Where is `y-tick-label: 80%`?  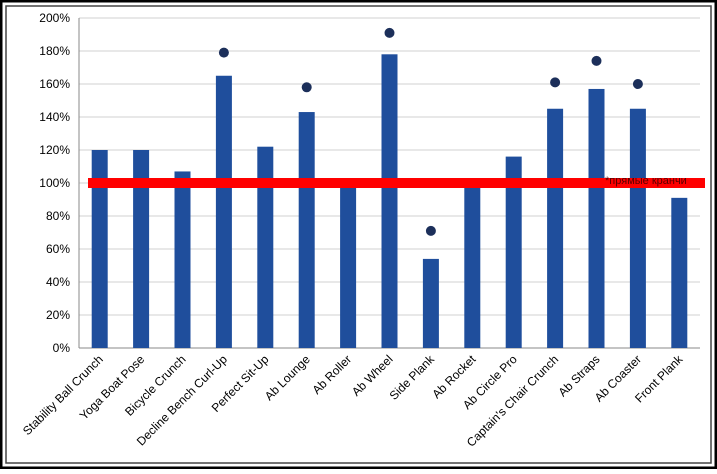
y-tick-label: 80% is located at coordinates (58, 216).